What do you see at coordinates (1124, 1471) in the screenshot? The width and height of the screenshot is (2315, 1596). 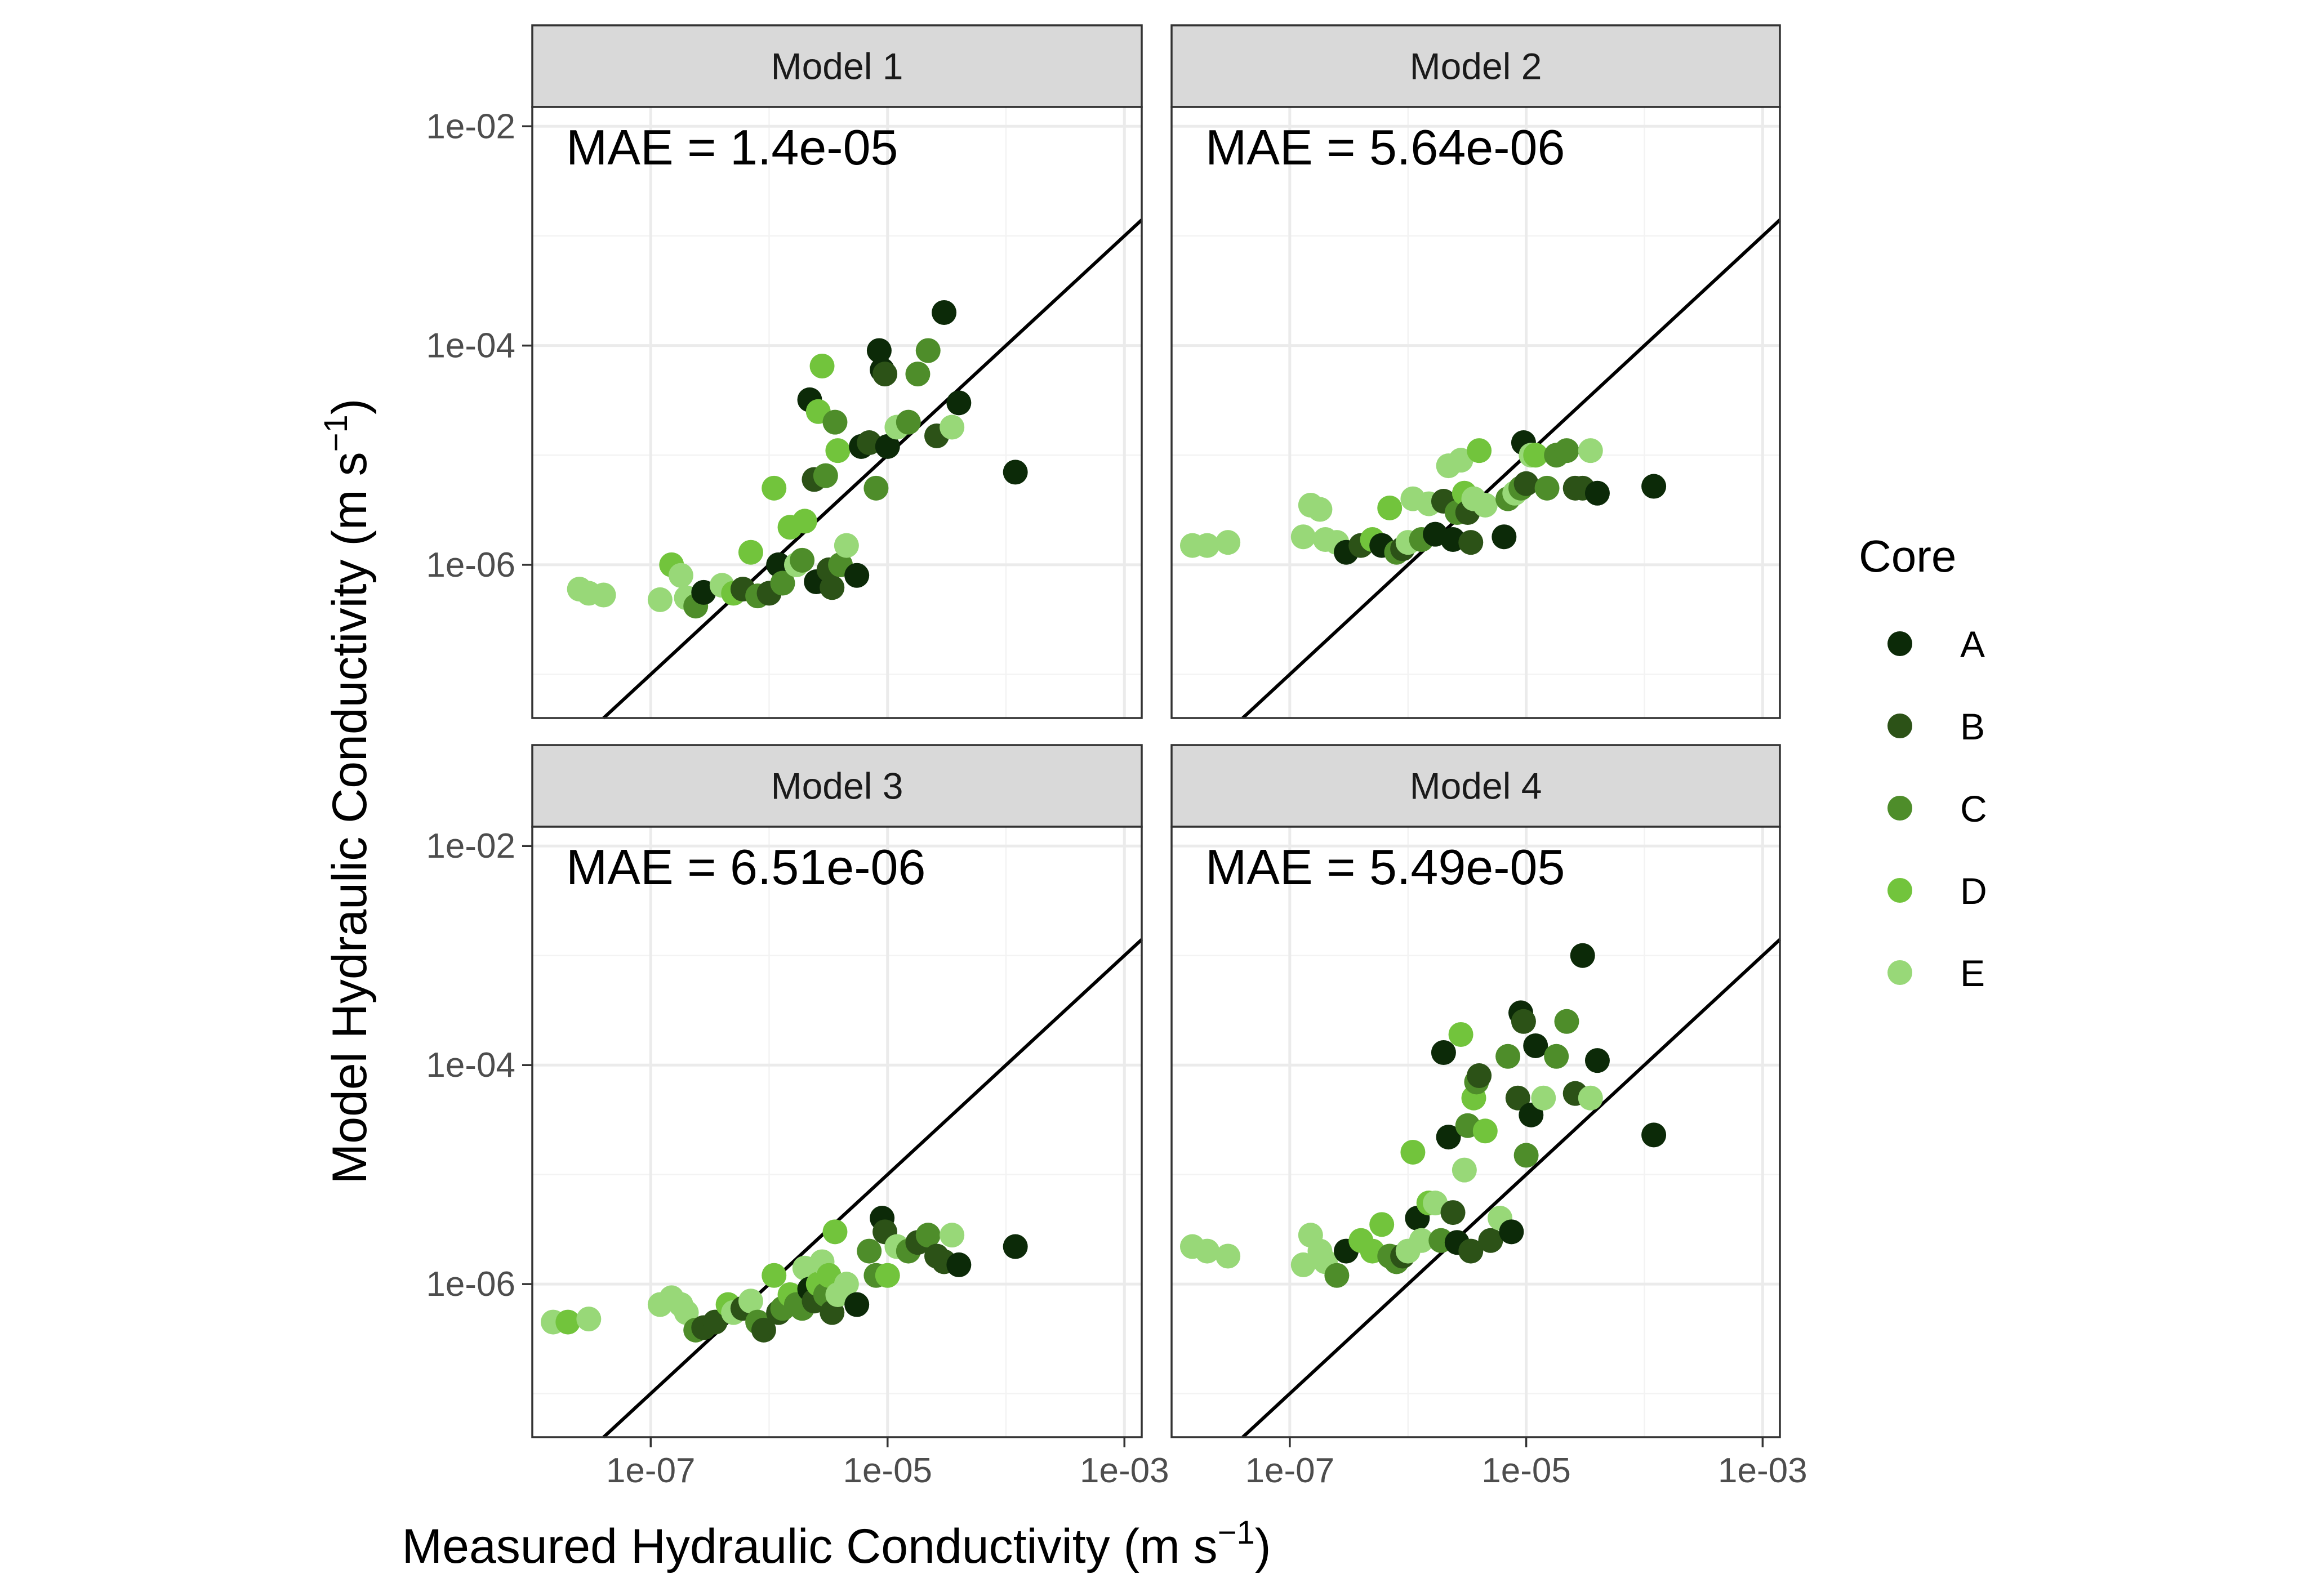 I see `x-tick-label: 1e-03` at bounding box center [1124, 1471].